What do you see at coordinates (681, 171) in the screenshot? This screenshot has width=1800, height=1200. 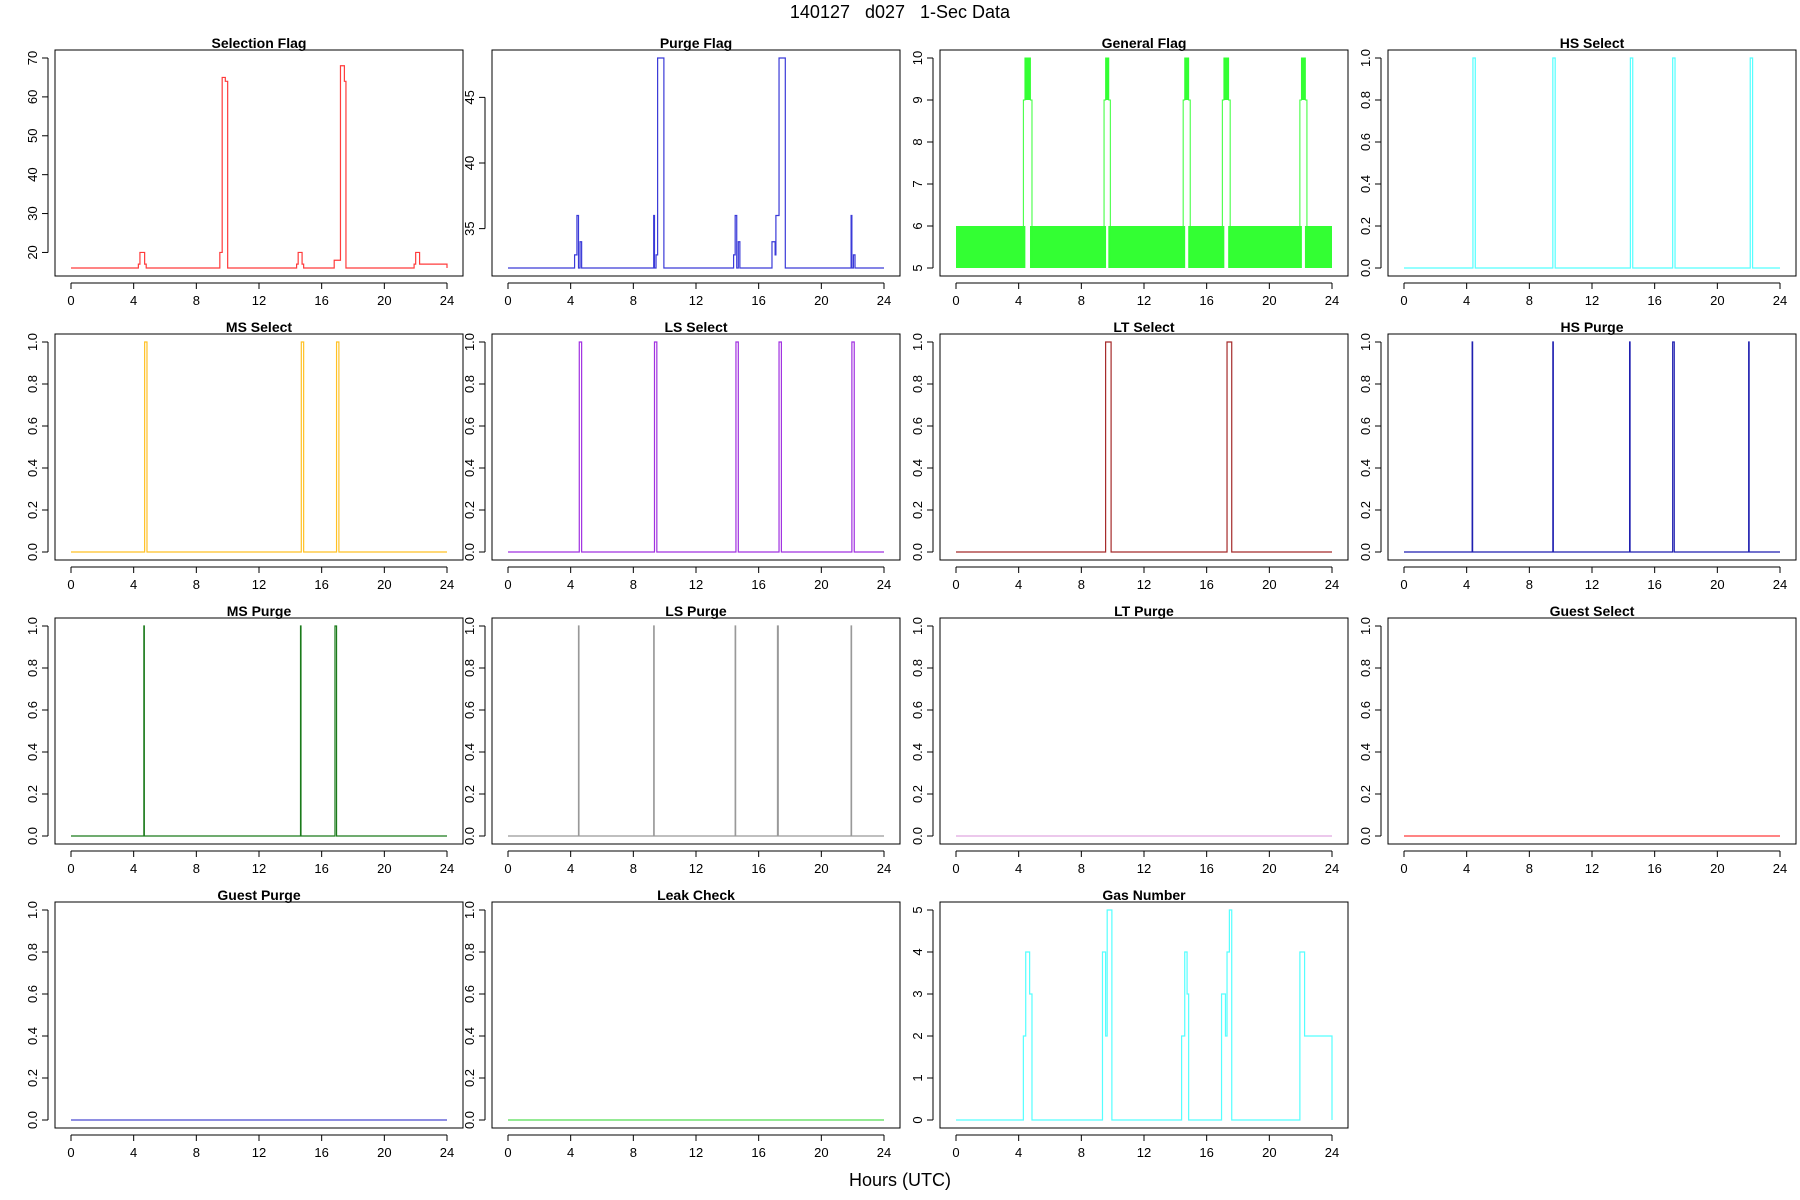 I see `panel-purge-flag: Purge Flag 0 4 8 12 16 20 24 35 40 45` at bounding box center [681, 171].